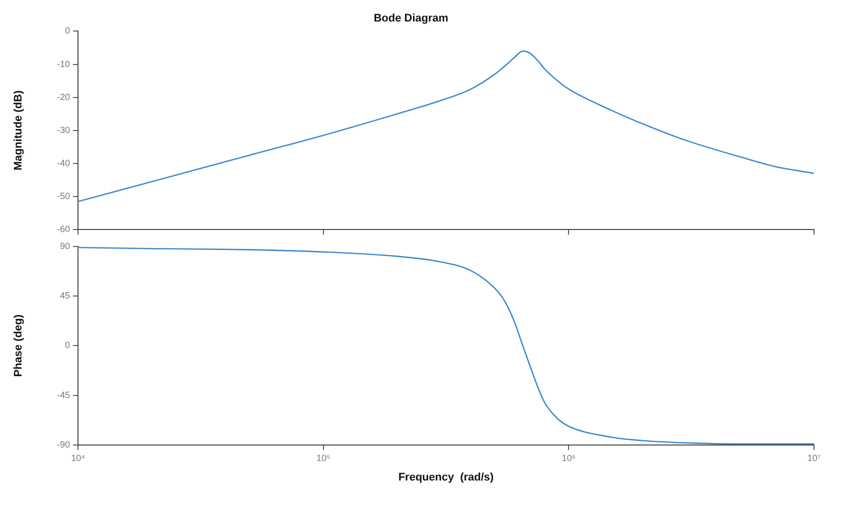 Image resolution: width=851 pixels, height=506 pixels. What do you see at coordinates (63, 229) in the screenshot?
I see `y-tick-label: -60` at bounding box center [63, 229].